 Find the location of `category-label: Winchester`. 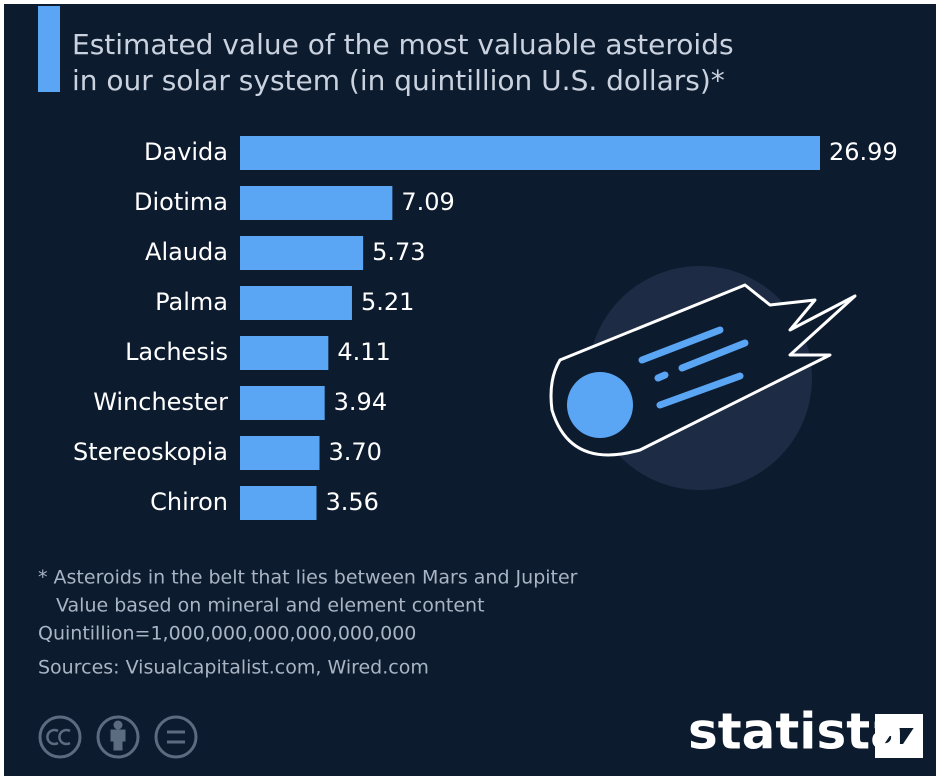

category-label: Winchester is located at coordinates (160, 402).